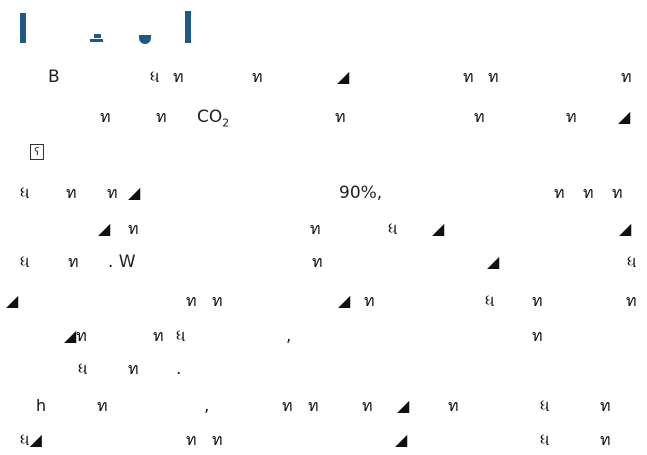 The image size is (647, 455). Describe the element at coordinates (323, 193) in the screenshot. I see `text-line-4: ધ ท ท ◢ 90%, ท ท ท` at that location.